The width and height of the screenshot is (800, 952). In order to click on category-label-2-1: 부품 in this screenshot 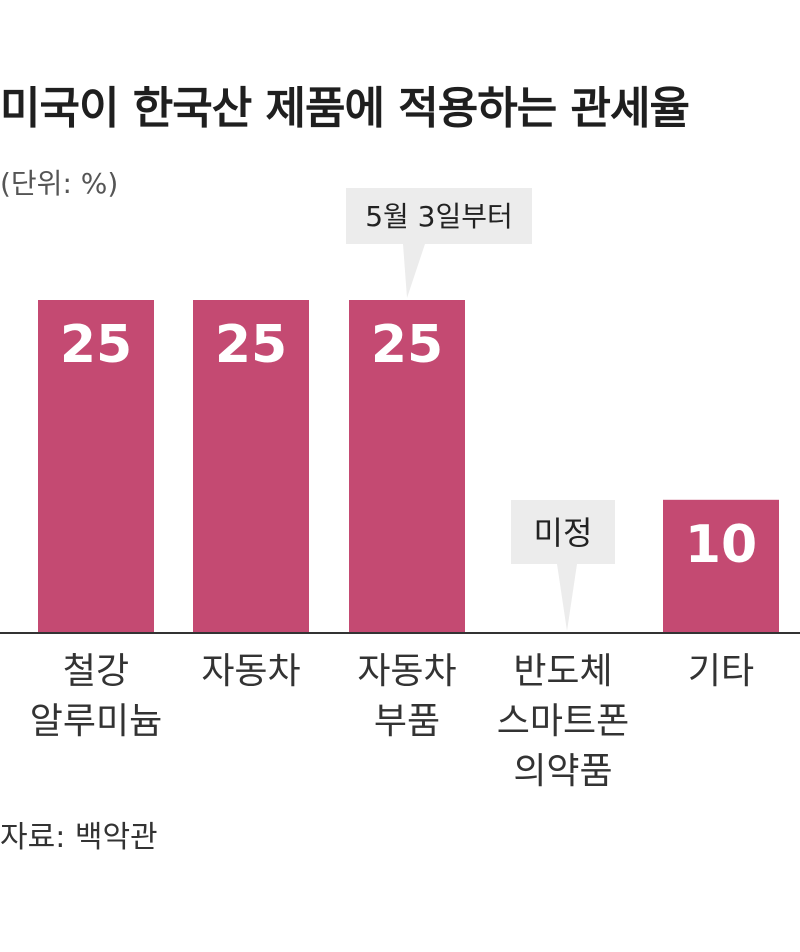, I will do `click(407, 721)`.